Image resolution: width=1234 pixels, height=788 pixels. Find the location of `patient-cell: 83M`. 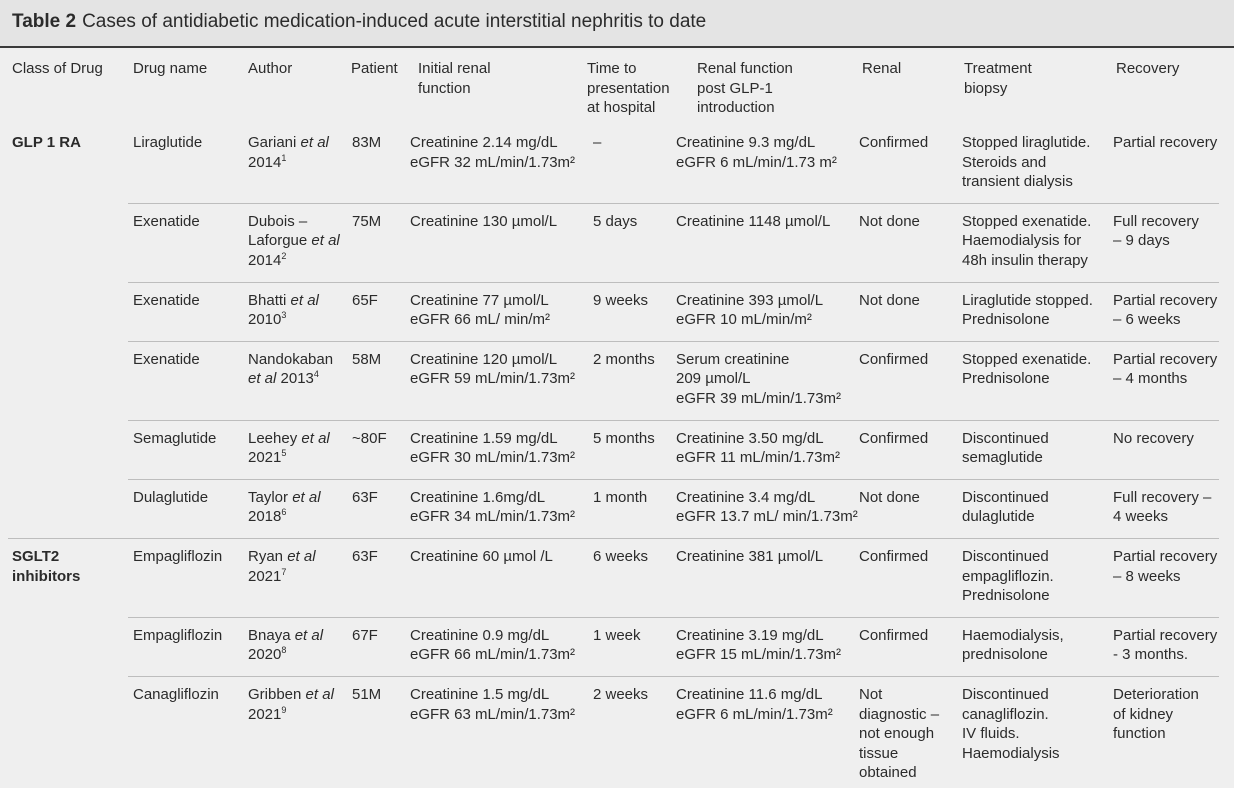

patient-cell: 83M is located at coordinates (366, 143).